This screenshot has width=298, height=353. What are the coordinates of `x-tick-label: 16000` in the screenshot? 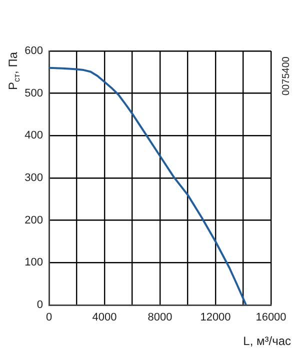 It's located at (271, 318).